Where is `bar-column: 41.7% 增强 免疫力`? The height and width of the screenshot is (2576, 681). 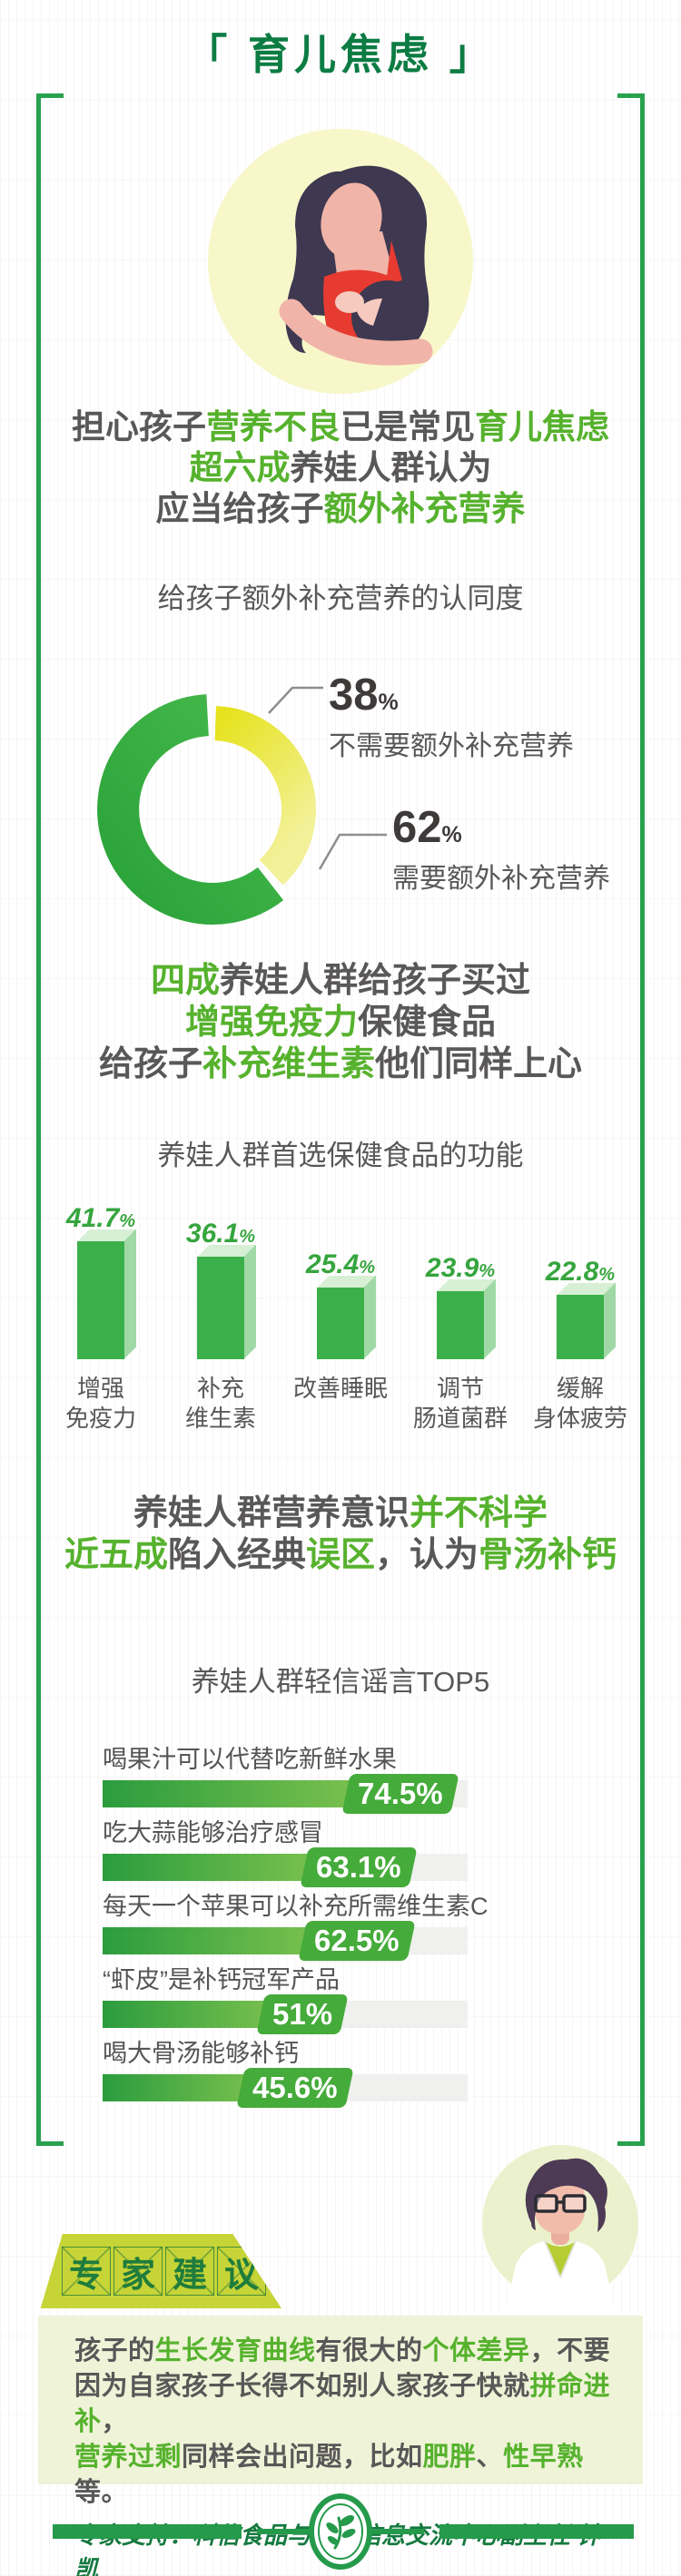
bar-column: 41.7% 增强 免疫力 is located at coordinates (100, 1317).